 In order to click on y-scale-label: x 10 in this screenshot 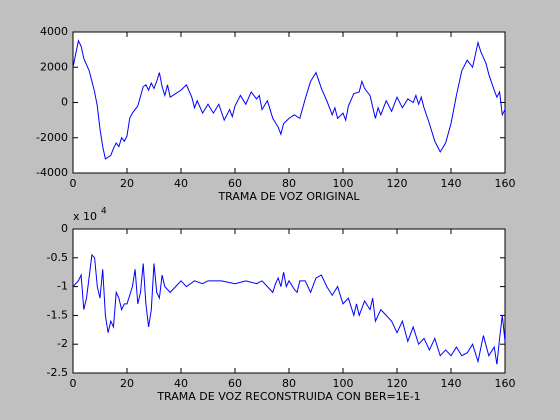, I will do `click(85, 216)`.